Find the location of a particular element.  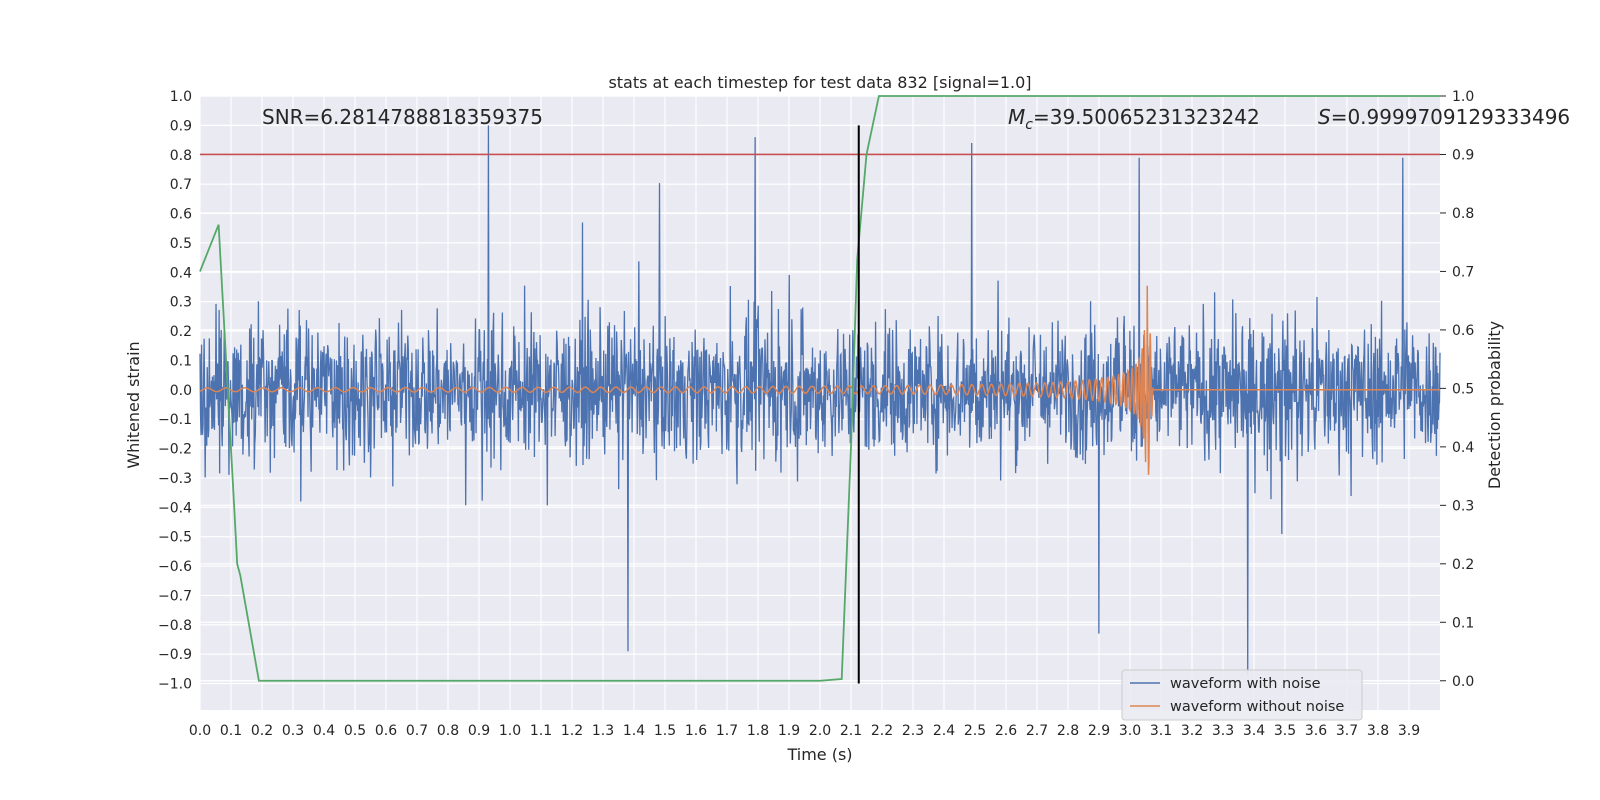

x-tick-label: 2.0 is located at coordinates (820, 731).